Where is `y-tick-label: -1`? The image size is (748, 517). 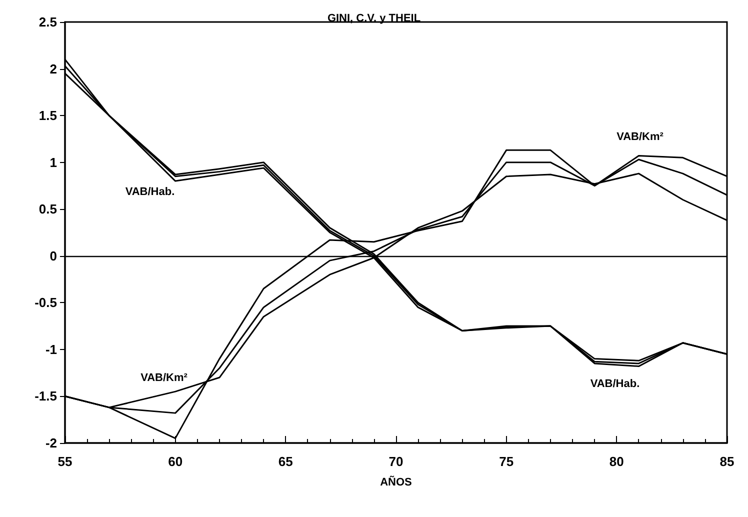 y-tick-label: -1 is located at coordinates (51, 349).